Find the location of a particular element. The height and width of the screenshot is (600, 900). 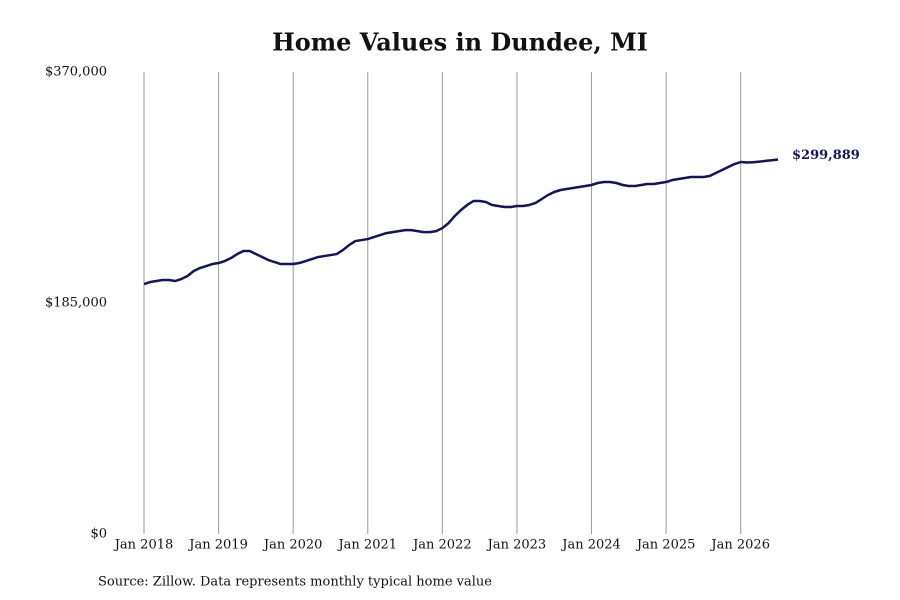

x-tick-label: Jan 2021 is located at coordinates (366, 545).